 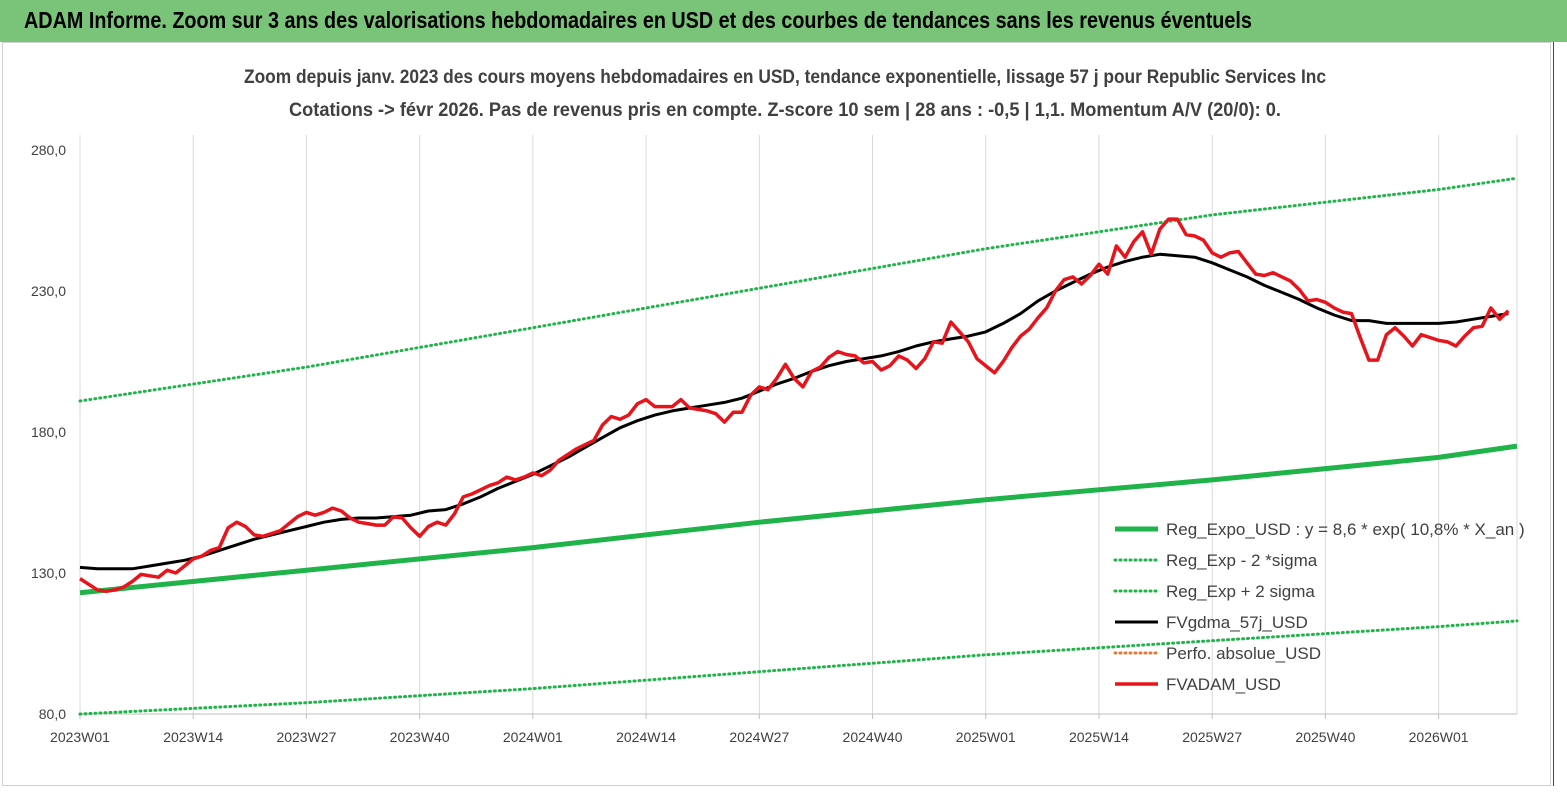 What do you see at coordinates (48, 150) in the screenshot?
I see `y-tick-label: 280,0` at bounding box center [48, 150].